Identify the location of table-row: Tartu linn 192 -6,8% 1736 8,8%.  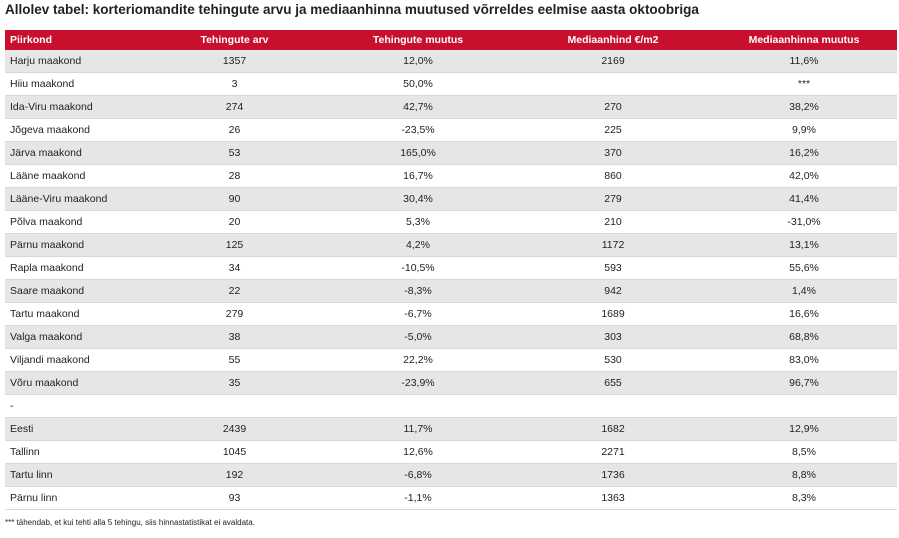
(451, 475).